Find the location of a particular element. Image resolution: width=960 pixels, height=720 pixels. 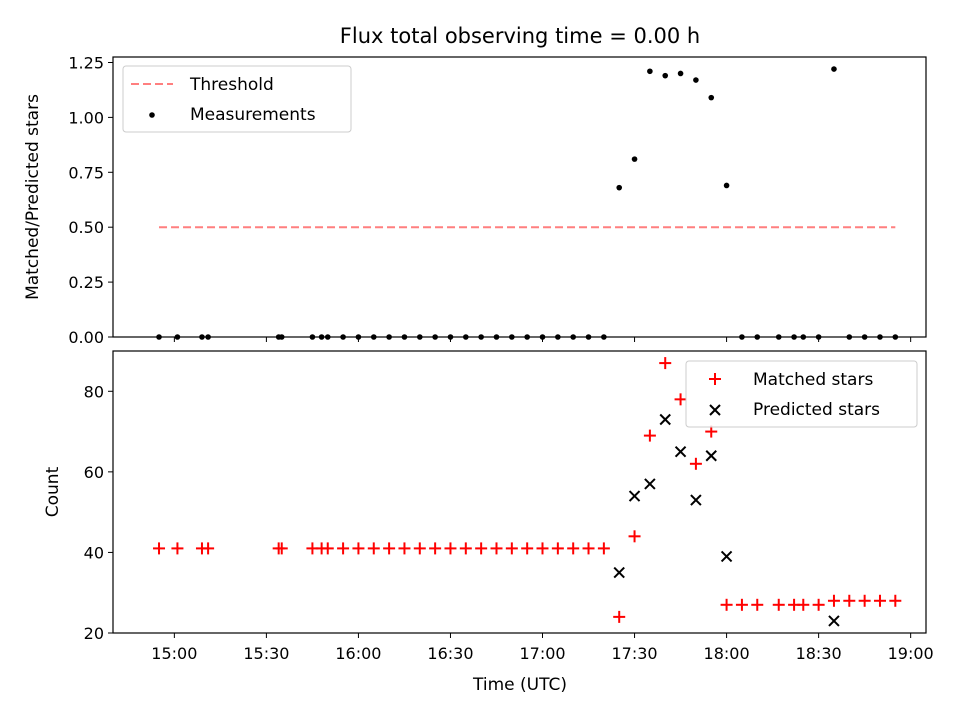

y-tick-label: 0.50 is located at coordinates (86, 227).